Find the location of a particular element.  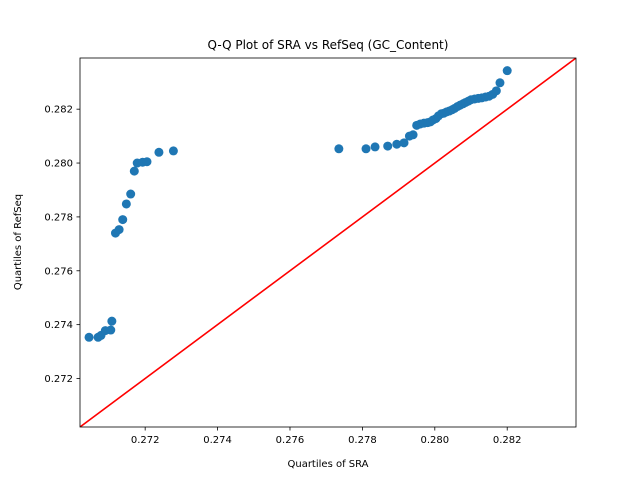

chart-title: Q-Q Plot of SRA vs RefSeq (GC_Content) is located at coordinates (328, 45).